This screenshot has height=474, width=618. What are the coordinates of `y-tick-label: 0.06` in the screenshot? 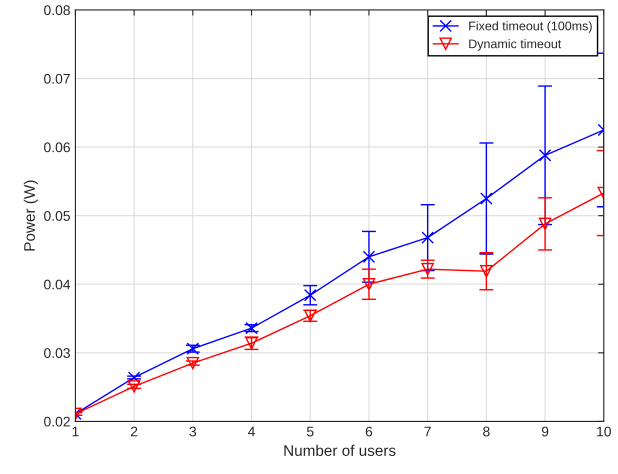 It's located at (57, 147).